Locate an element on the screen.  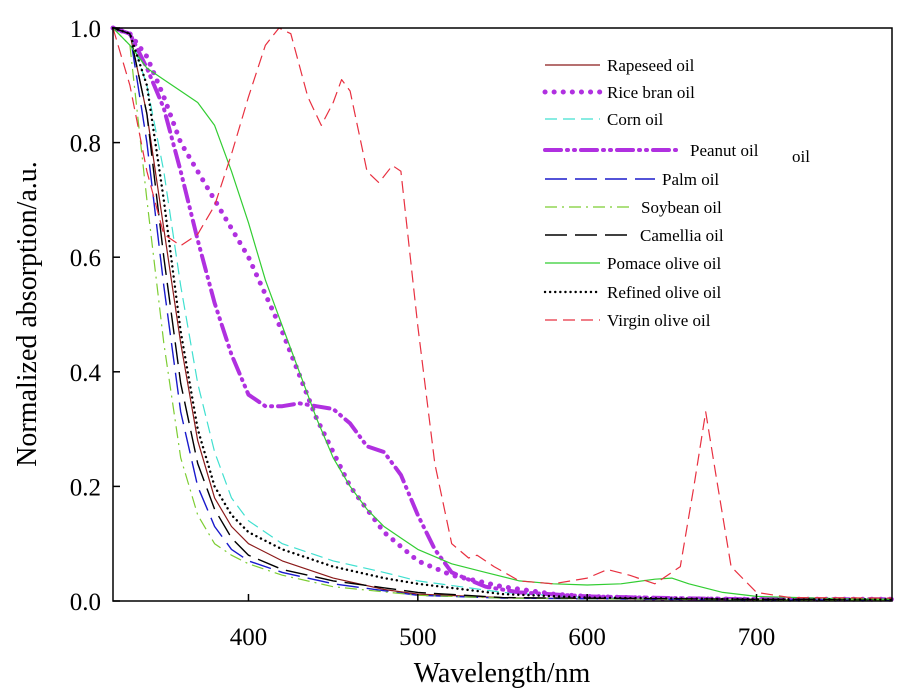
x-tick-label-500: 500 is located at coordinates (418, 637).